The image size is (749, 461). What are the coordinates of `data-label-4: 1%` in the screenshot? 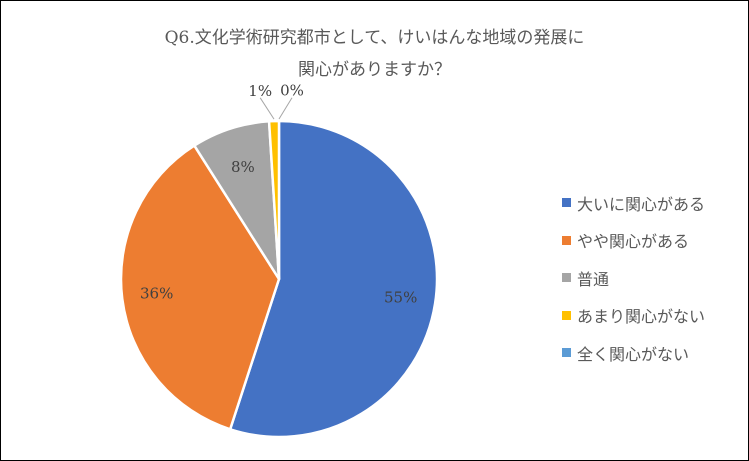 It's located at (260, 91).